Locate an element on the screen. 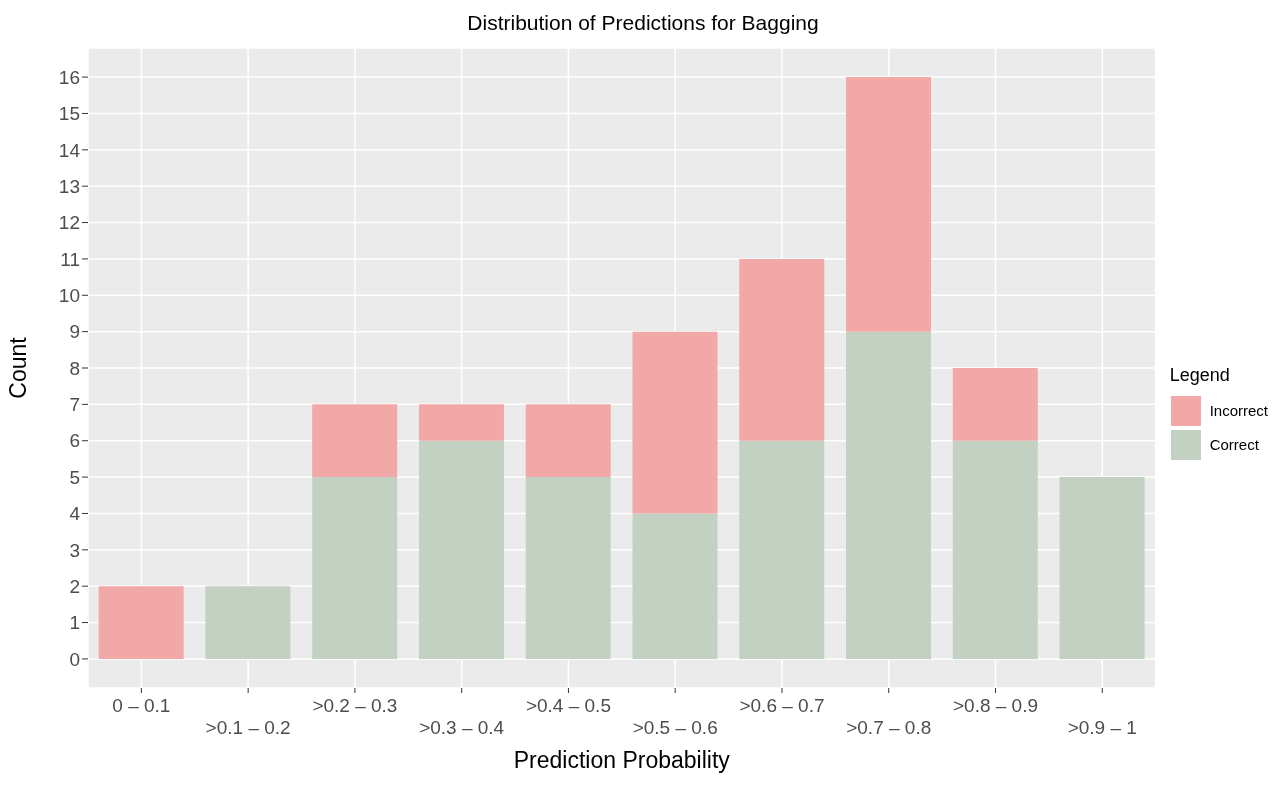  x-axis-title: Prediction Probability is located at coordinates (622, 760).